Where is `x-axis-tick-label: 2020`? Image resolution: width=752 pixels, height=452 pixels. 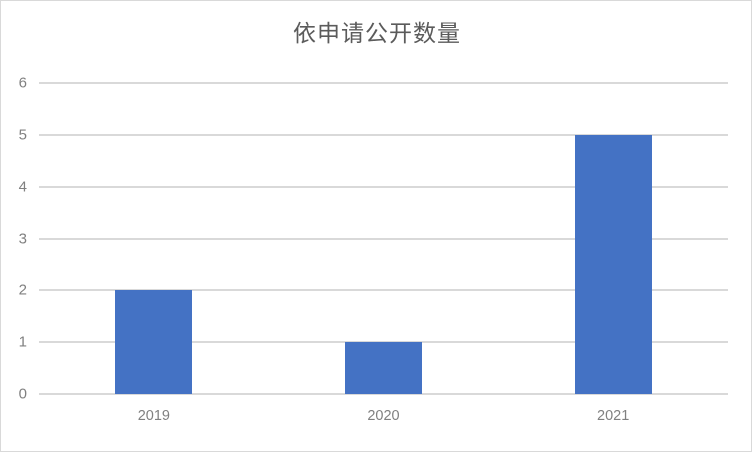 x-axis-tick-label: 2020 is located at coordinates (383, 416).